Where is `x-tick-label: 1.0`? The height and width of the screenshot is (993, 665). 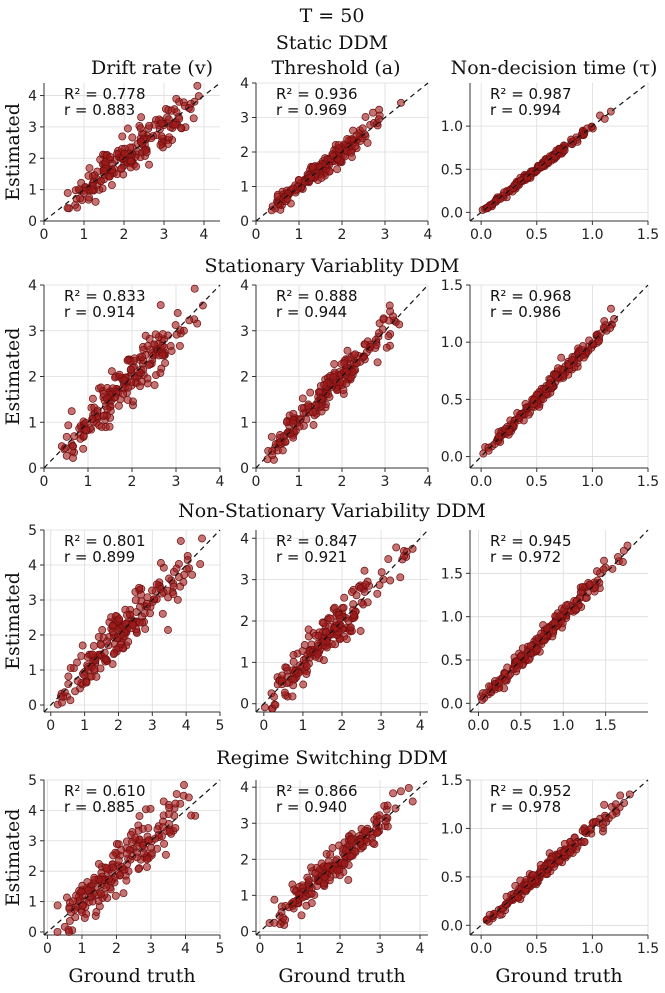 x-tick-label: 1.0 is located at coordinates (592, 482).